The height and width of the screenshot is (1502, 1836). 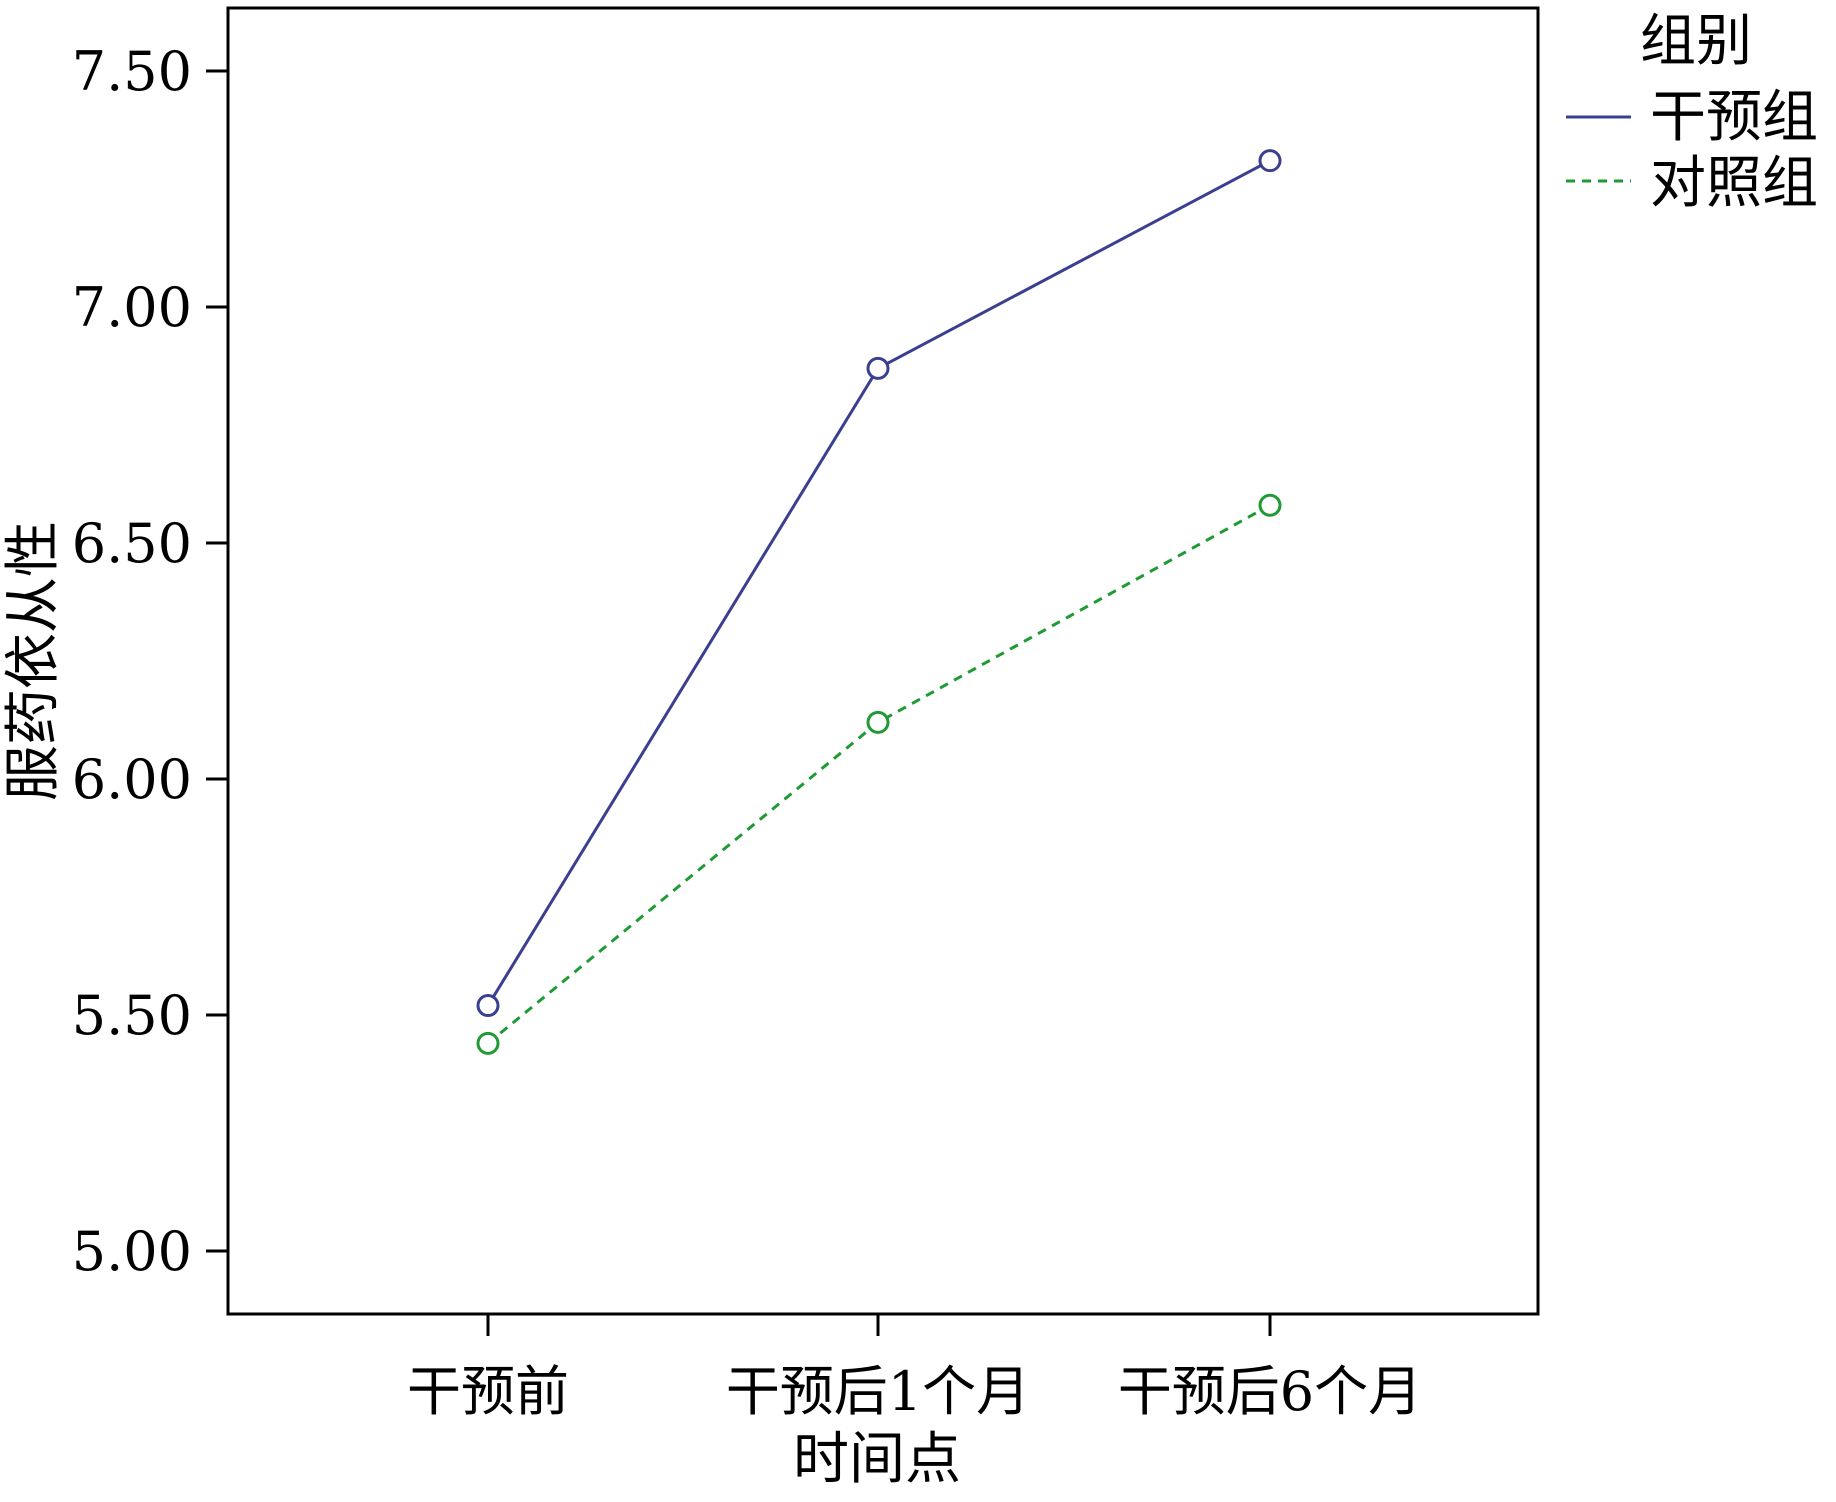 I want to click on y-axis: 5.00 5.50 6.00 6.50 7.00 7.50, so click(x=150, y=661).